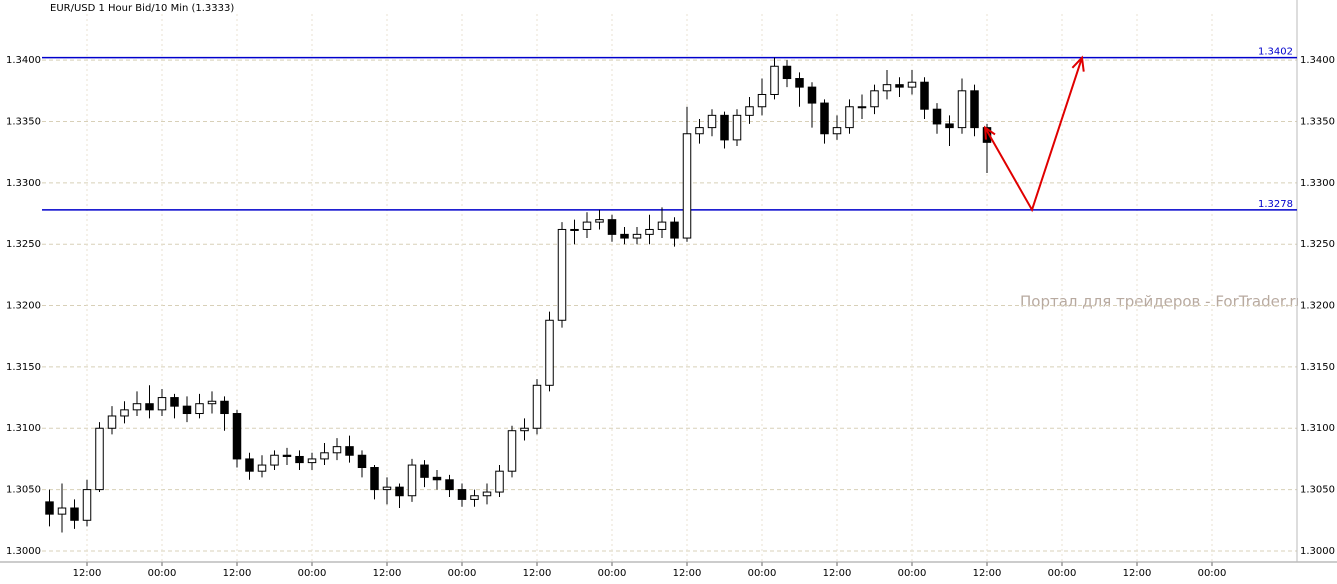 This screenshot has height=584, width=1337. I want to click on y-tick-label: 1.3050, so click(23, 490).